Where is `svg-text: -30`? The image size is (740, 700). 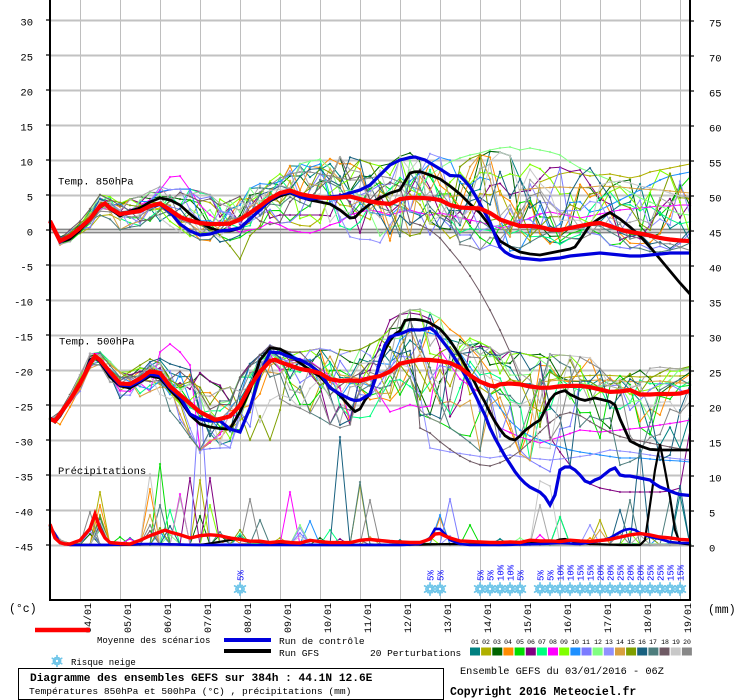
svg-text: -30 is located at coordinates (23, 444).